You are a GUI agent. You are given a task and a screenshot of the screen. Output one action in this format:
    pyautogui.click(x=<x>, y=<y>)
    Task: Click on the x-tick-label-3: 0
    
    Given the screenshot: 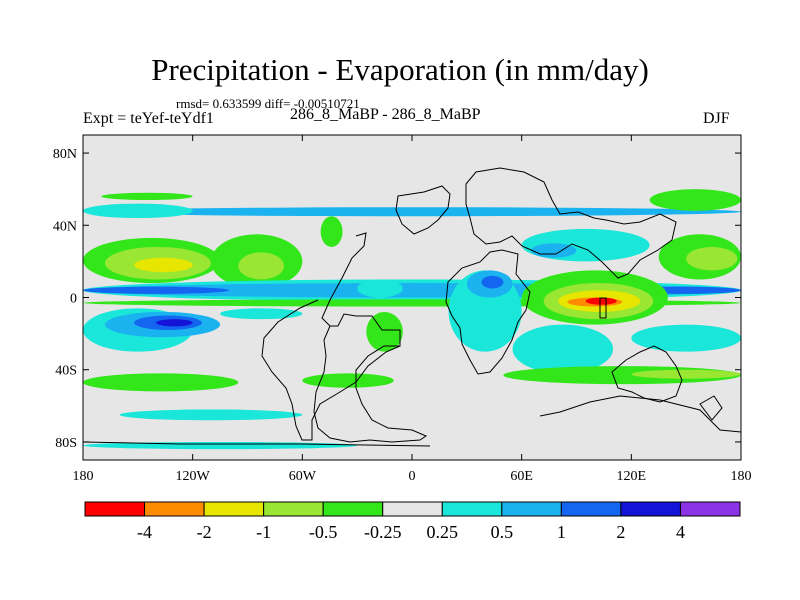 What is the action you would take?
    pyautogui.click(x=412, y=476)
    